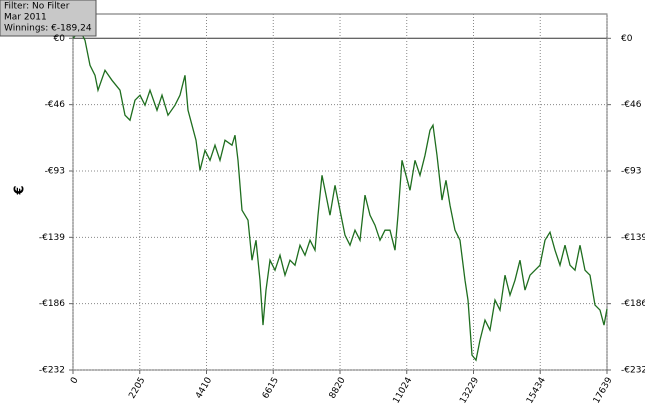 This screenshot has height=416, width=645. Describe the element at coordinates (627, 39) in the screenshot. I see `y2-tick-label: €0` at that location.